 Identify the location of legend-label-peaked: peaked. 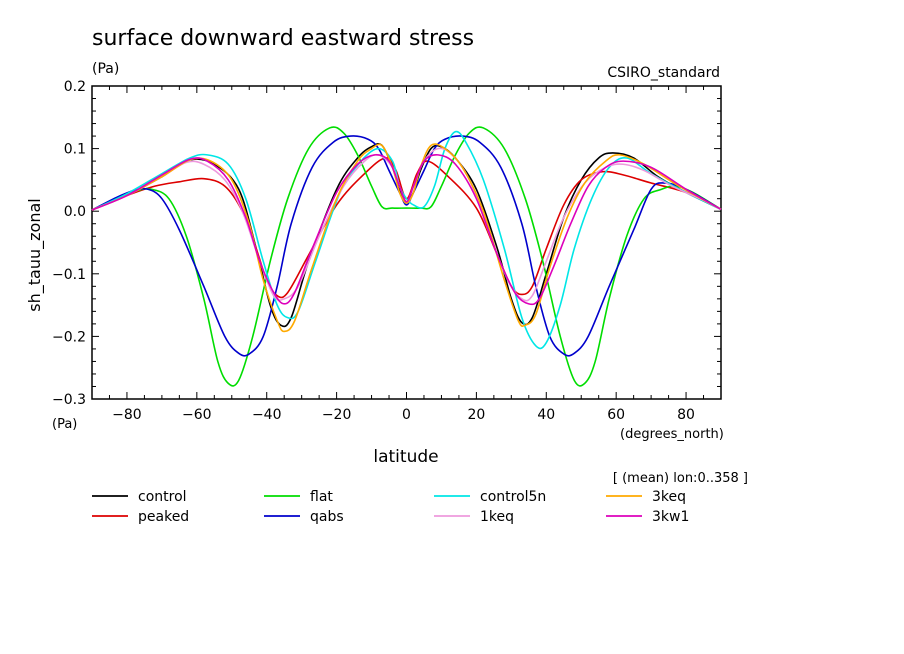
(163, 517).